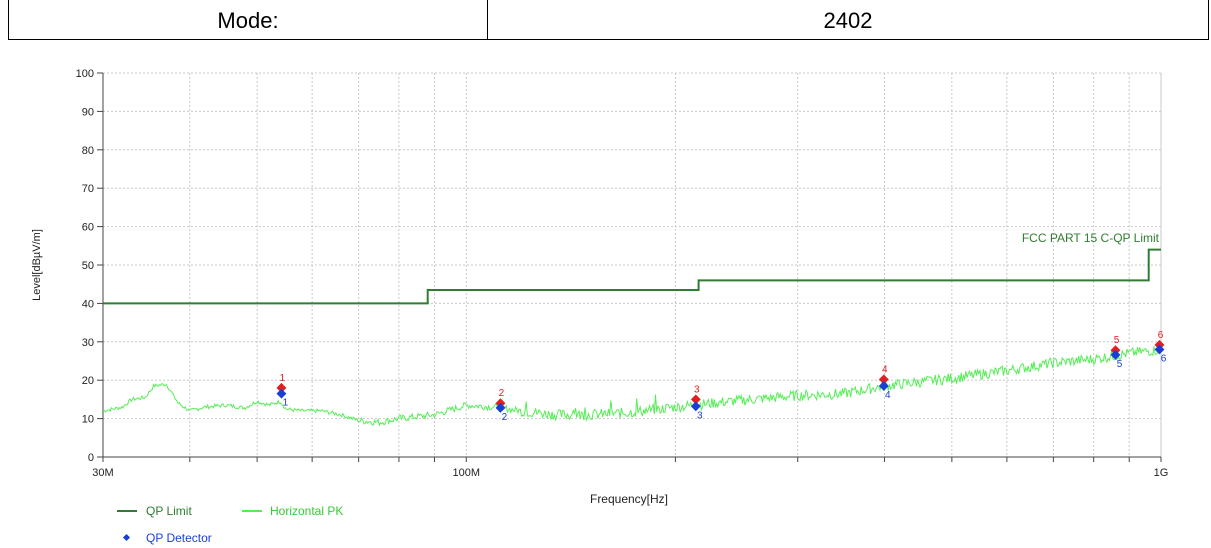  I want to click on y-tick-label: 60, so click(88, 228).